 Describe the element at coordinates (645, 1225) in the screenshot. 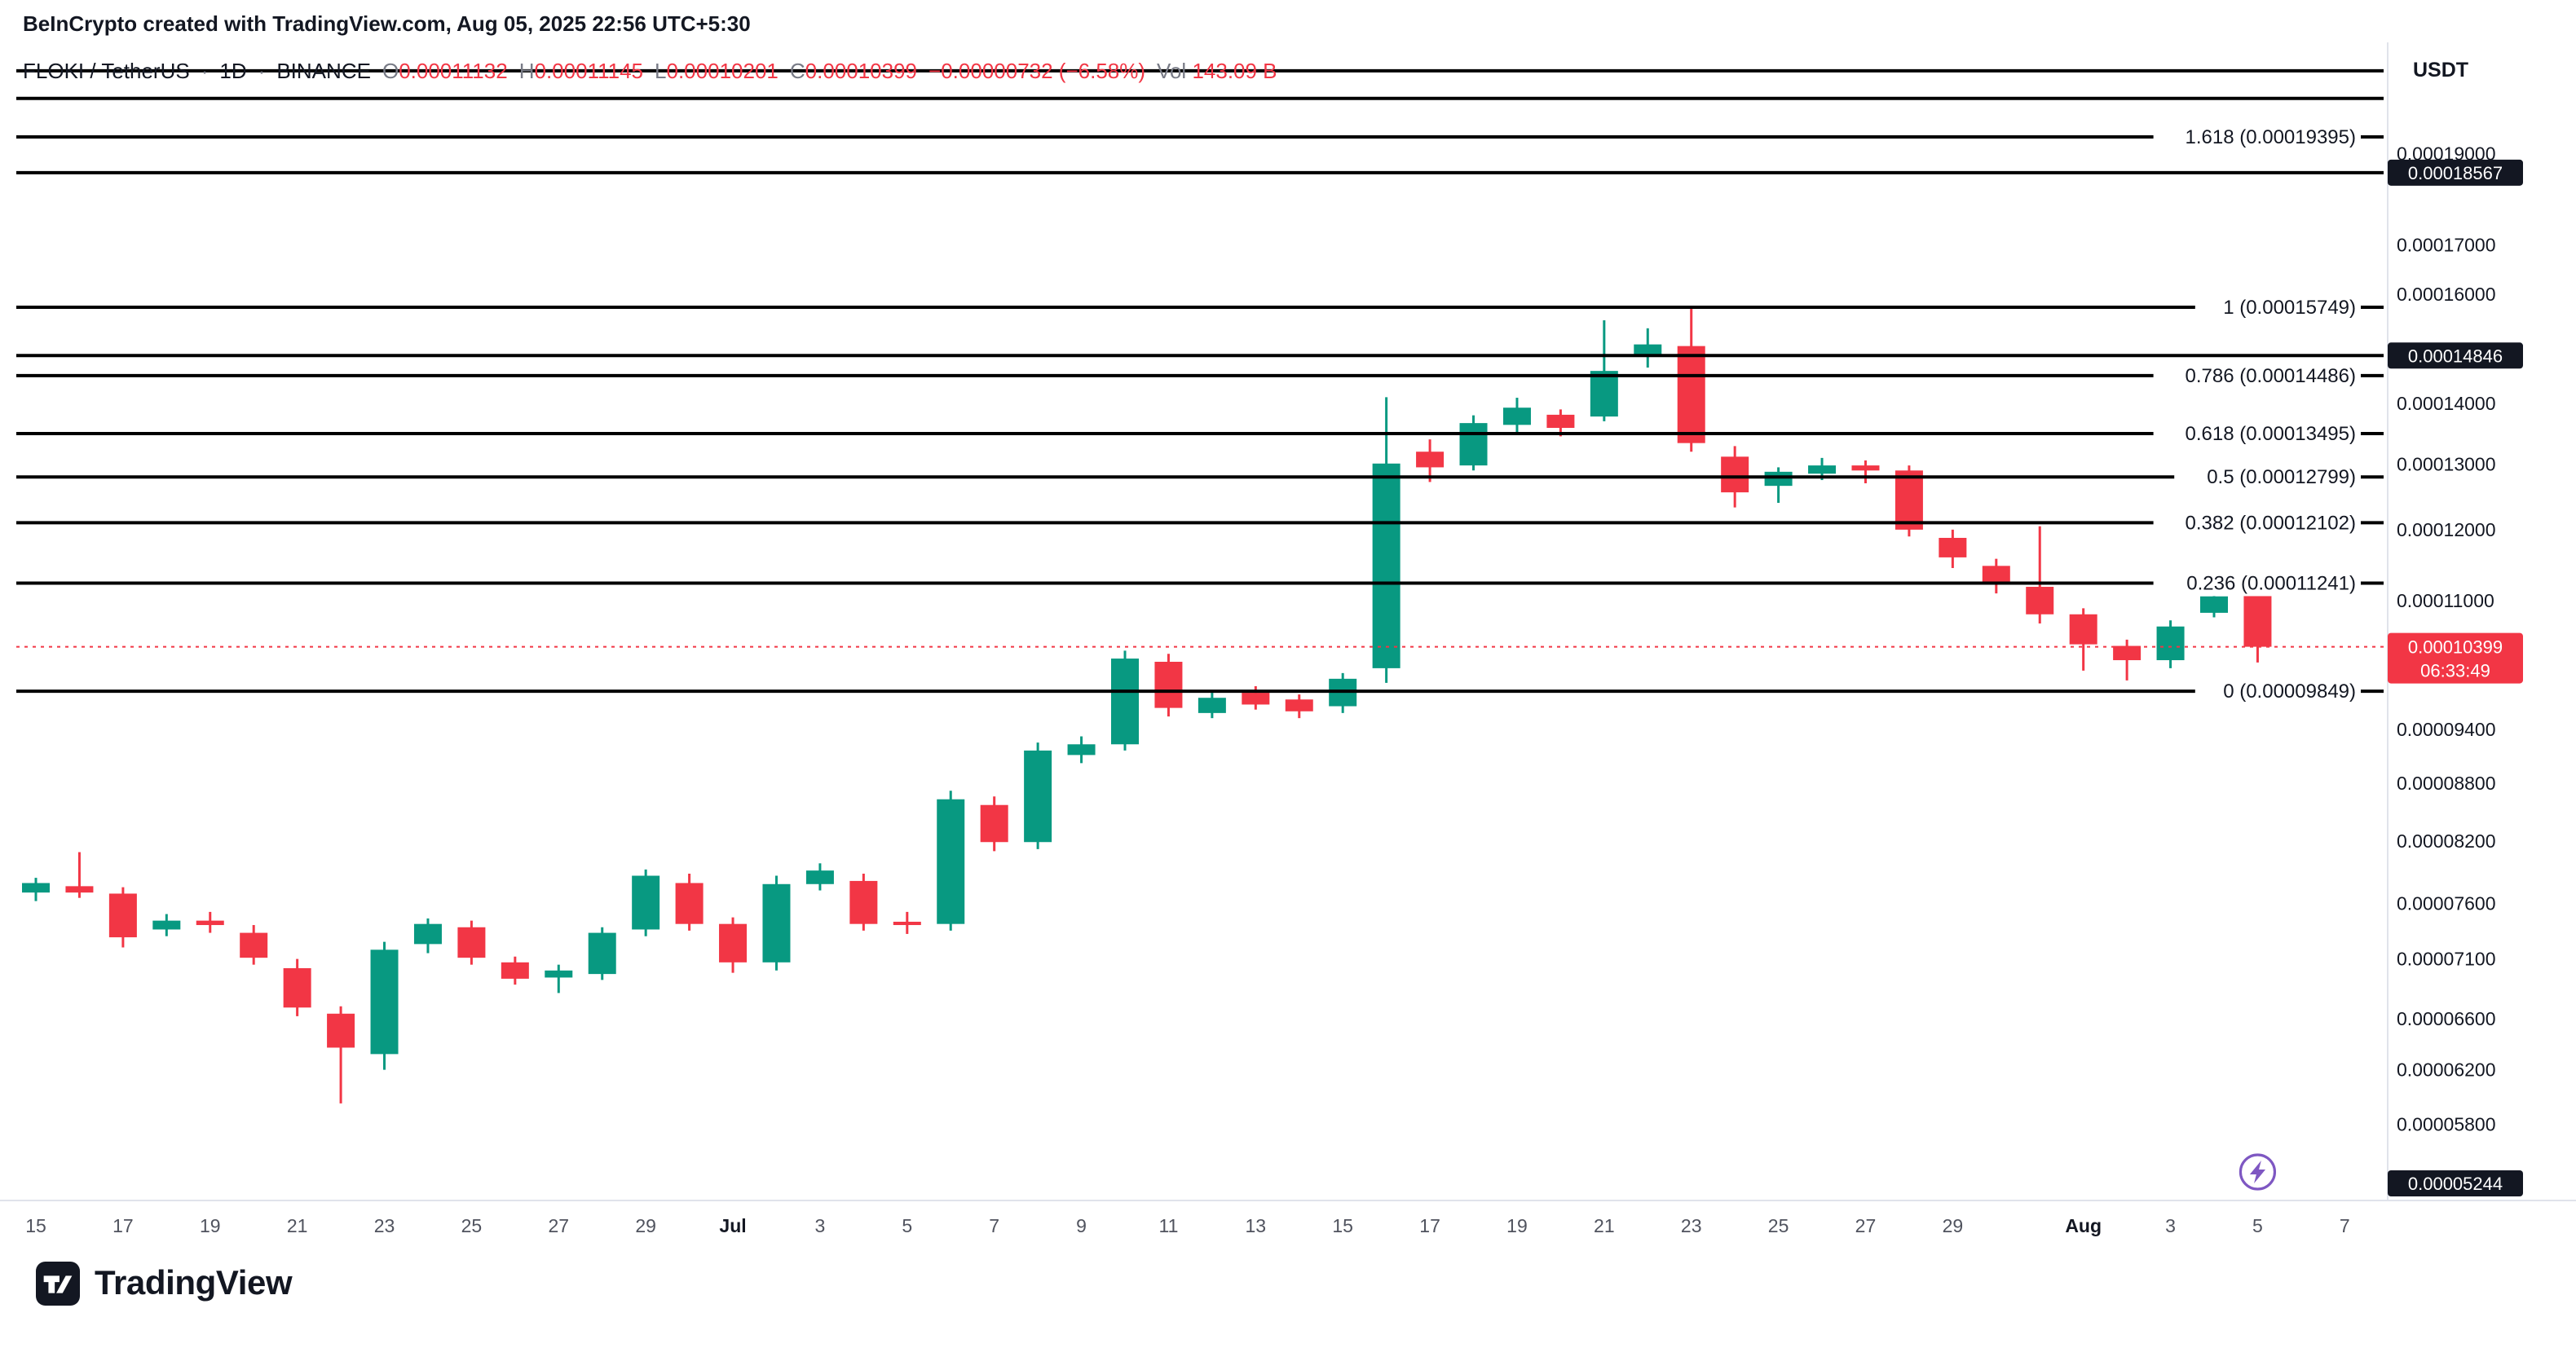

I see `time-axis-label: 29` at that location.